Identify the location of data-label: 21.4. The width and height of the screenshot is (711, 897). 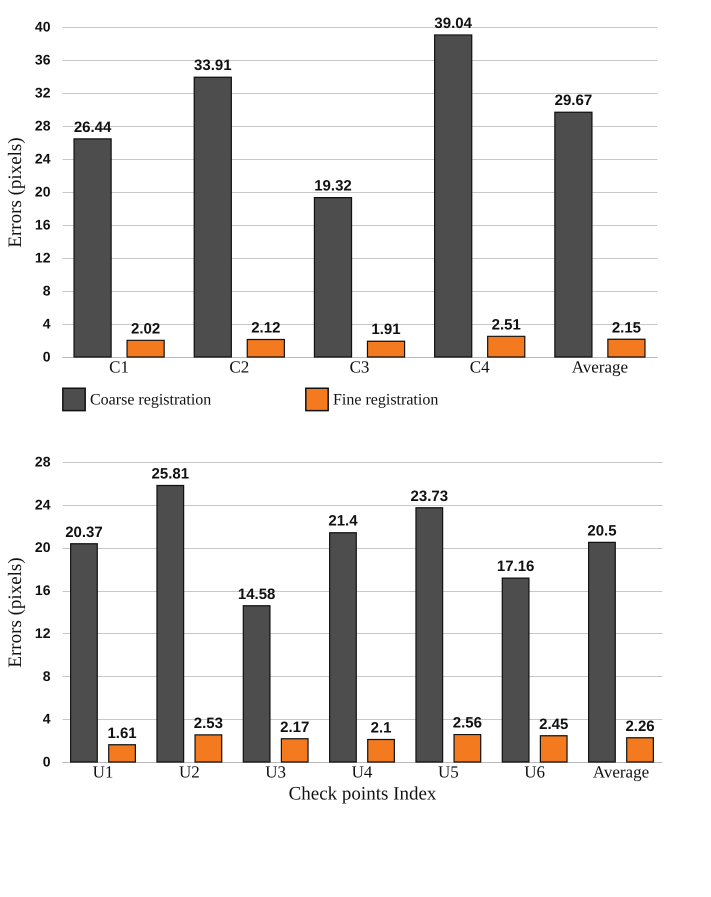
(343, 521).